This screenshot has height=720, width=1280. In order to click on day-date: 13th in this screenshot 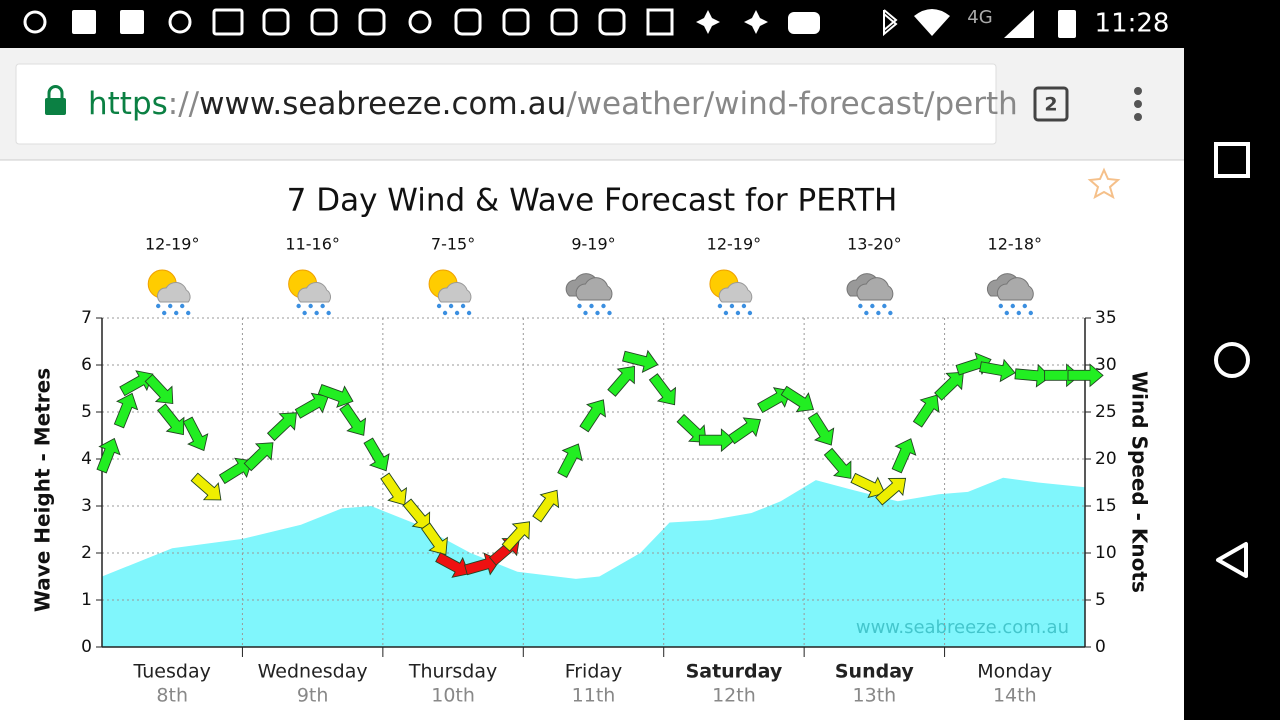, I will do `click(875, 696)`.